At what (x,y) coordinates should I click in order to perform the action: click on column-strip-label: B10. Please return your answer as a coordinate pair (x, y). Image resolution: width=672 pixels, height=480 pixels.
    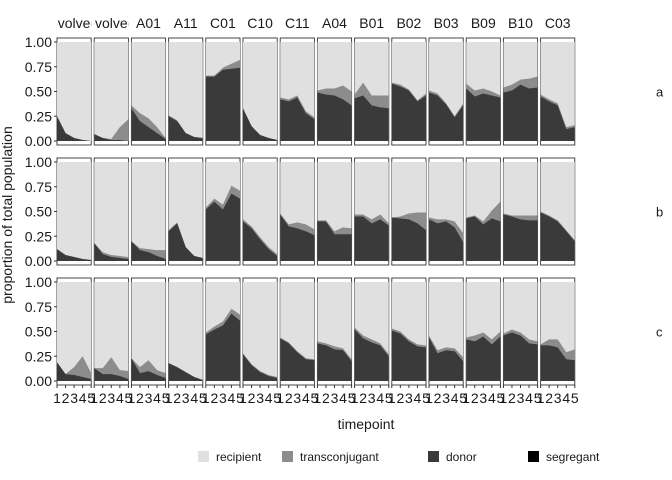
    Looking at the image, I should click on (520, 23).